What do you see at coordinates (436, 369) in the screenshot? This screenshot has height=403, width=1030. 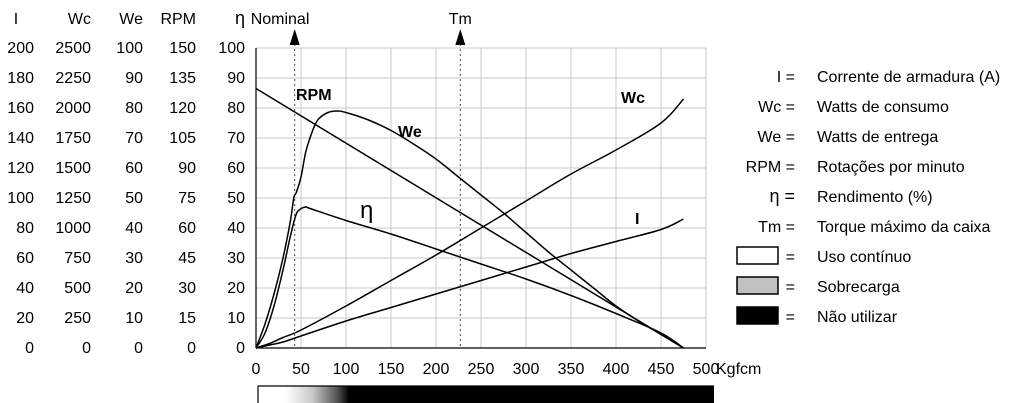 I see `x-tick-label: 200` at bounding box center [436, 369].